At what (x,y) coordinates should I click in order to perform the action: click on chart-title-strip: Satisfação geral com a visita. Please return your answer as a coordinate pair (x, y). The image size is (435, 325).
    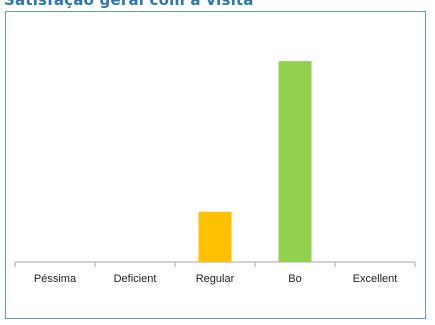
    Looking at the image, I should click on (217, 4).